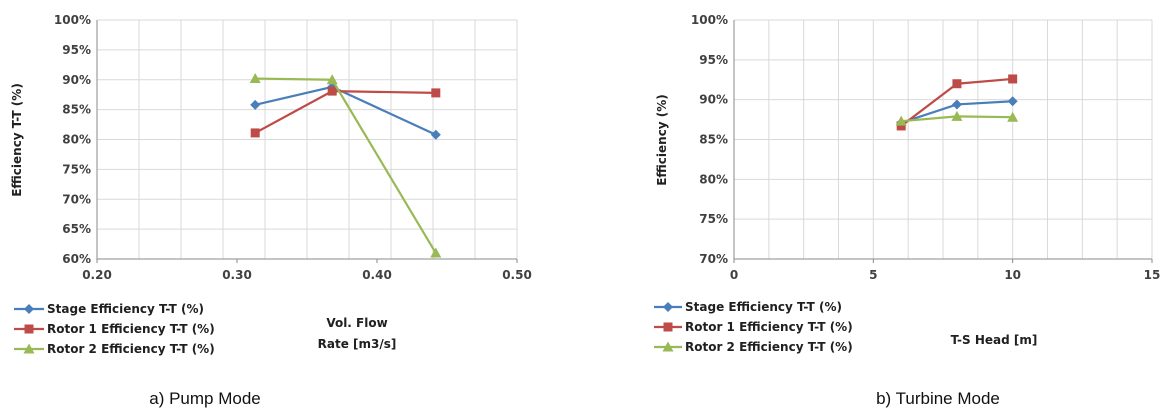  I want to click on pump-legend-label: Stage Efficiency T-T (%), so click(125, 309).